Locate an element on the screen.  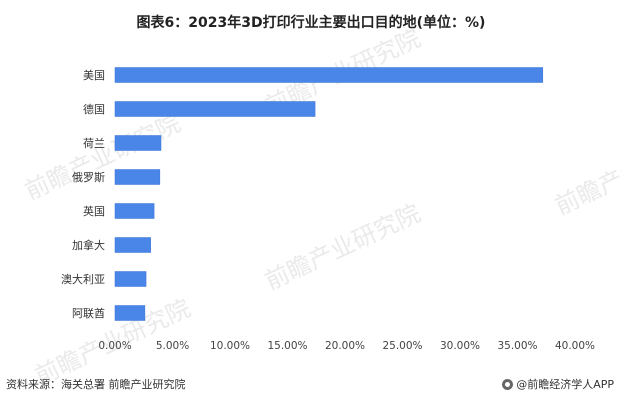
category-label: 阿联酋 is located at coordinates (88, 313).